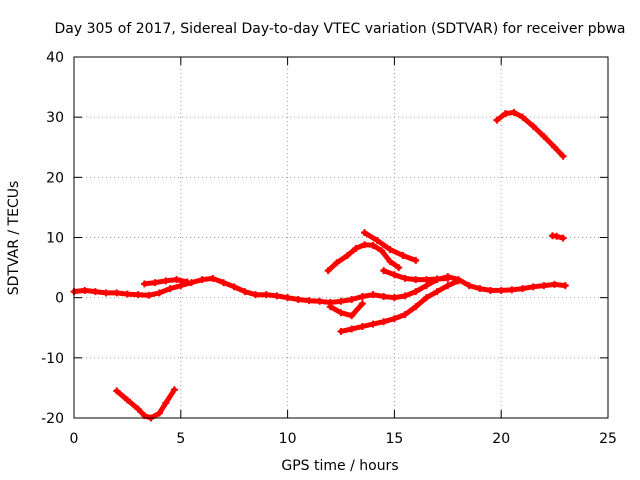  What do you see at coordinates (530, 134) in the screenshot?
I see `series-arc-high` at bounding box center [530, 134].